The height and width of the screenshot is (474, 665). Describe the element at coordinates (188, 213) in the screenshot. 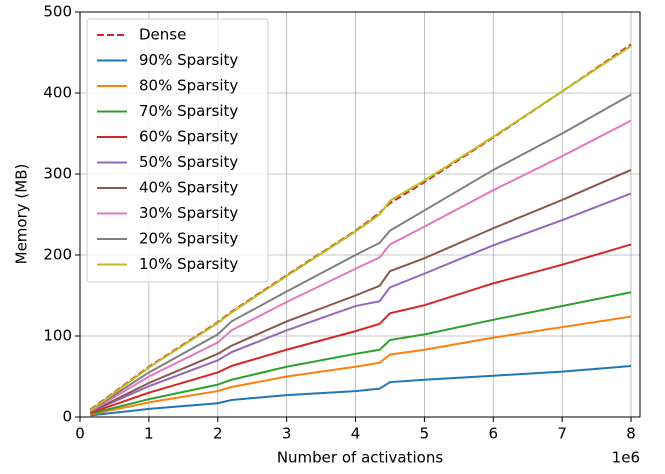

I see `legend-label: 30% Sparsity` at that location.